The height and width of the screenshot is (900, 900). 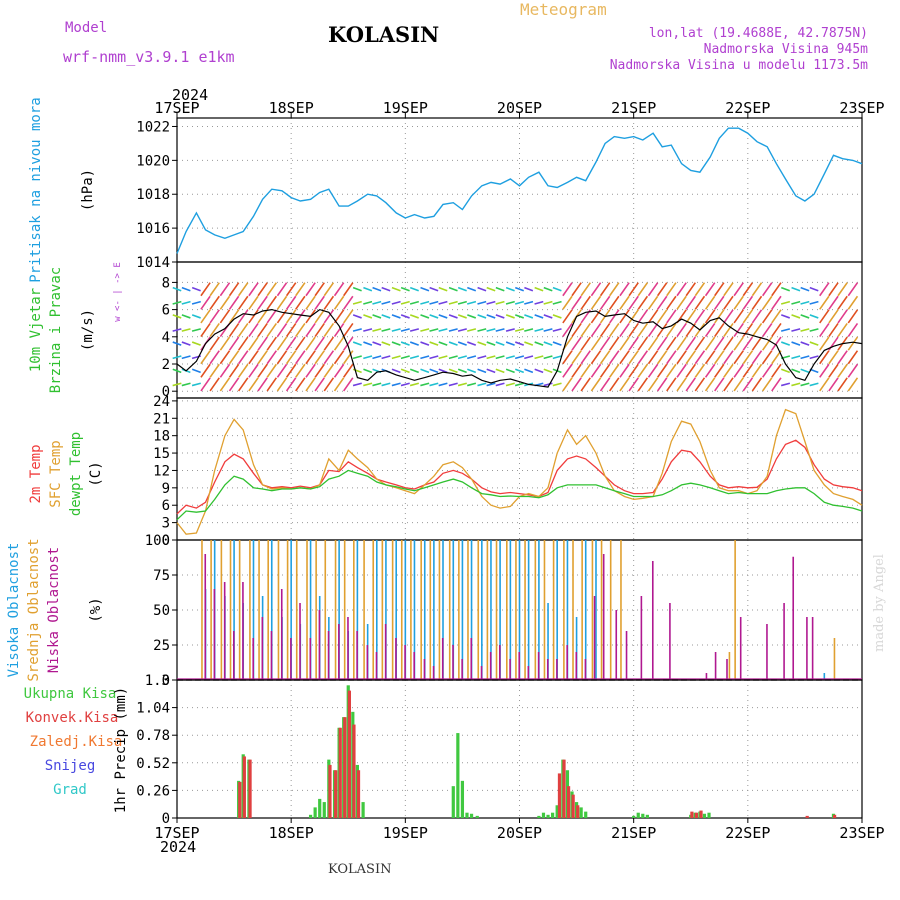 I want to click on y-tick-label: 0, so click(x=166, y=681).